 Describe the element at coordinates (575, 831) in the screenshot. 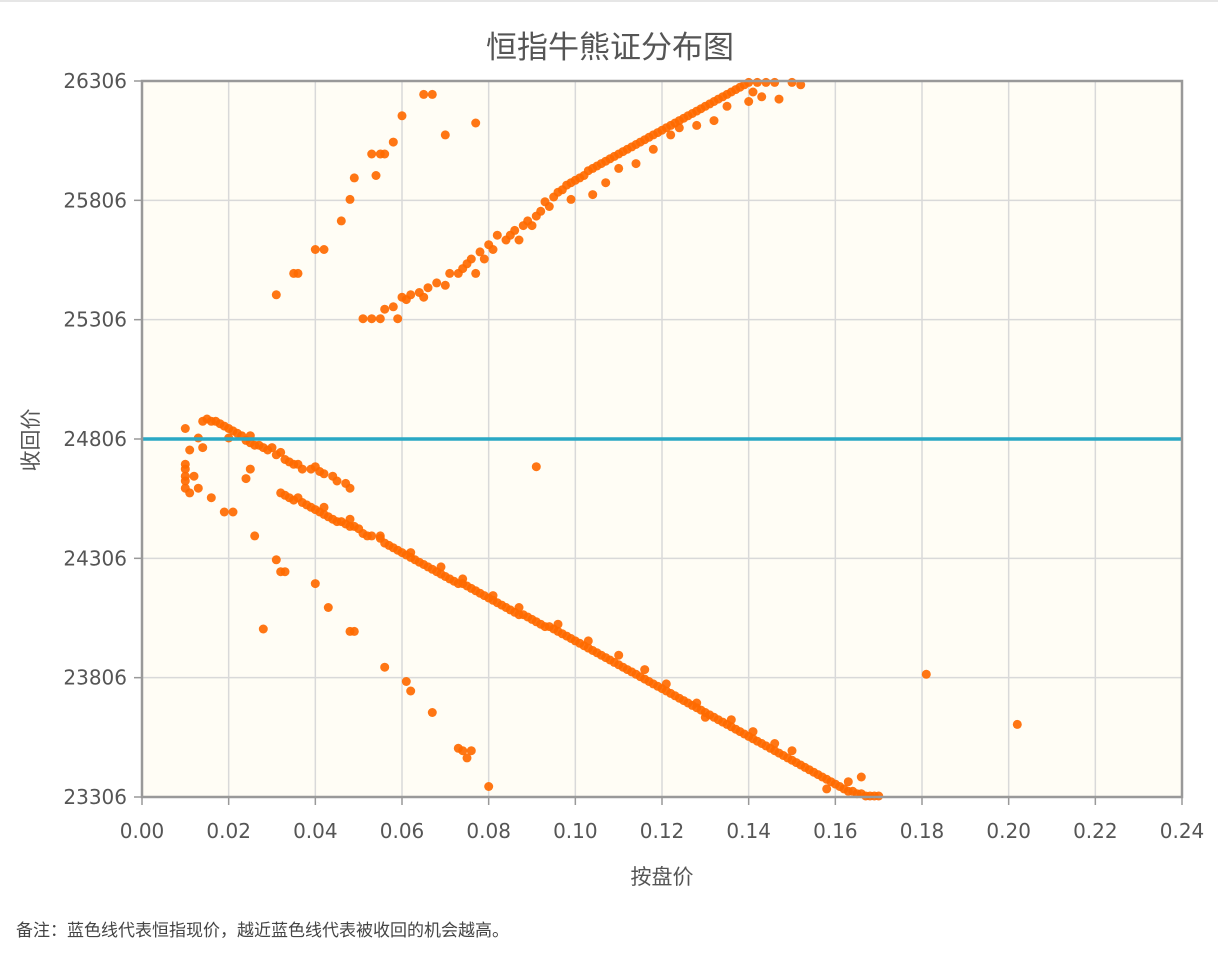

I see `x-tick-label: 0.10` at that location.